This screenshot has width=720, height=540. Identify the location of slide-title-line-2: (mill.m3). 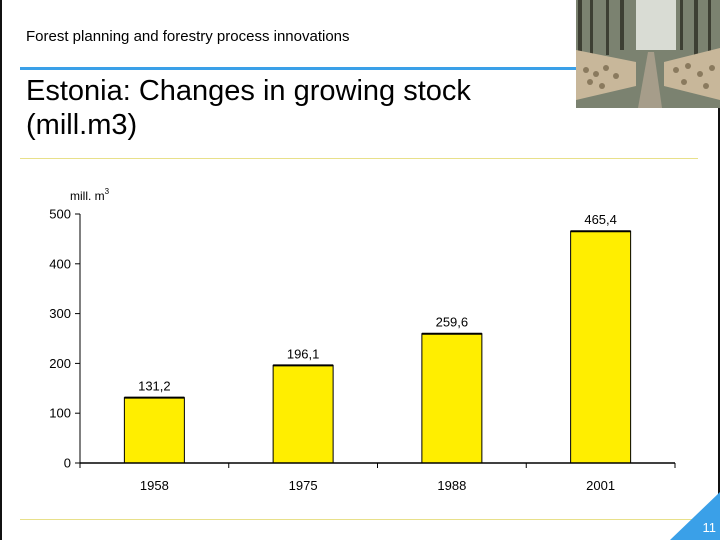
(82, 125).